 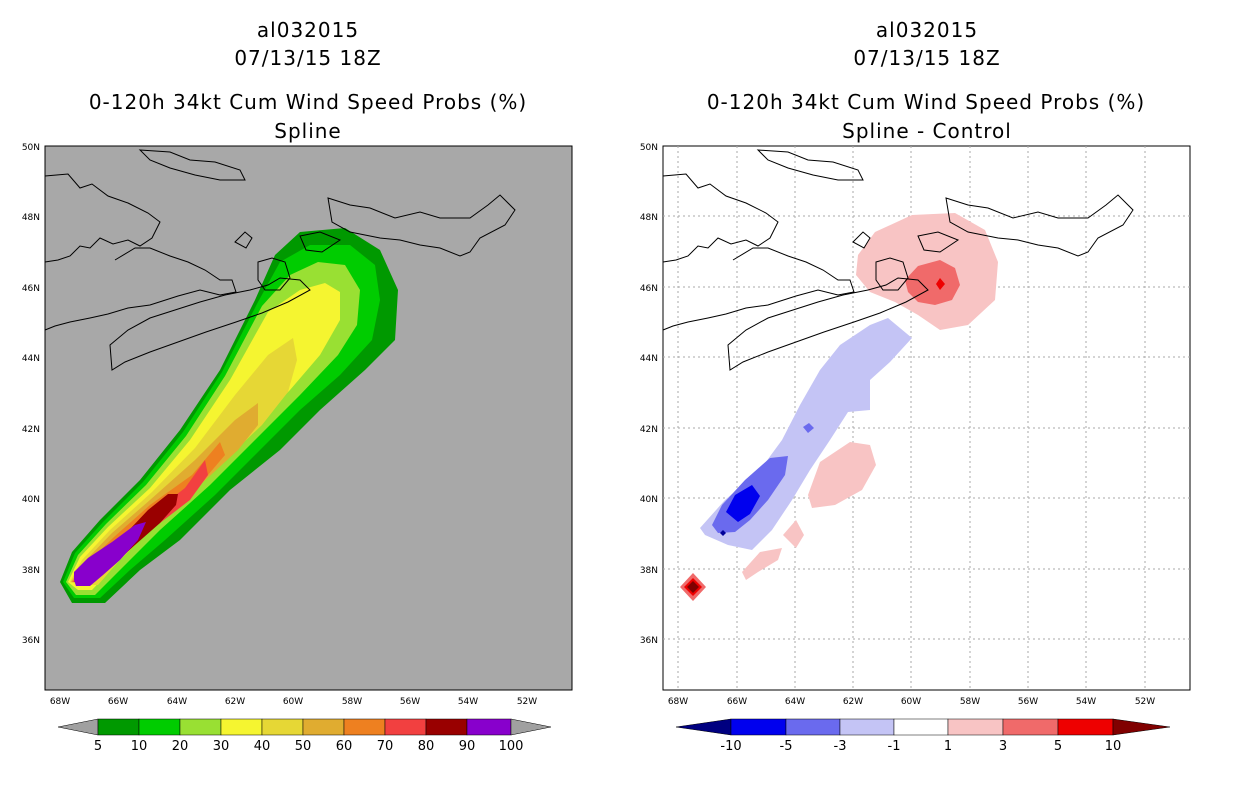 I want to click on right-colorbar-labels: -10 -5 -3 -1 1 3 5 10, so click(x=920, y=746).